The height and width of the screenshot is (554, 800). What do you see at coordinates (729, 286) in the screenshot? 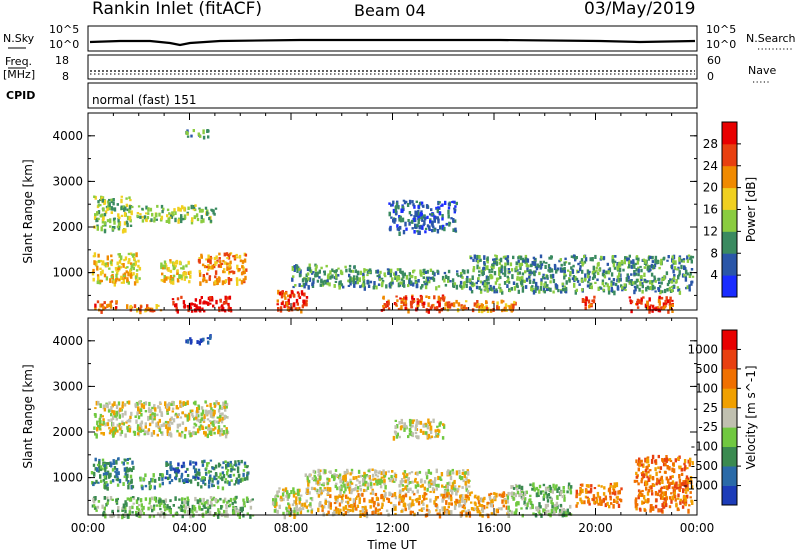
I see `colorbar-segment` at bounding box center [729, 286].